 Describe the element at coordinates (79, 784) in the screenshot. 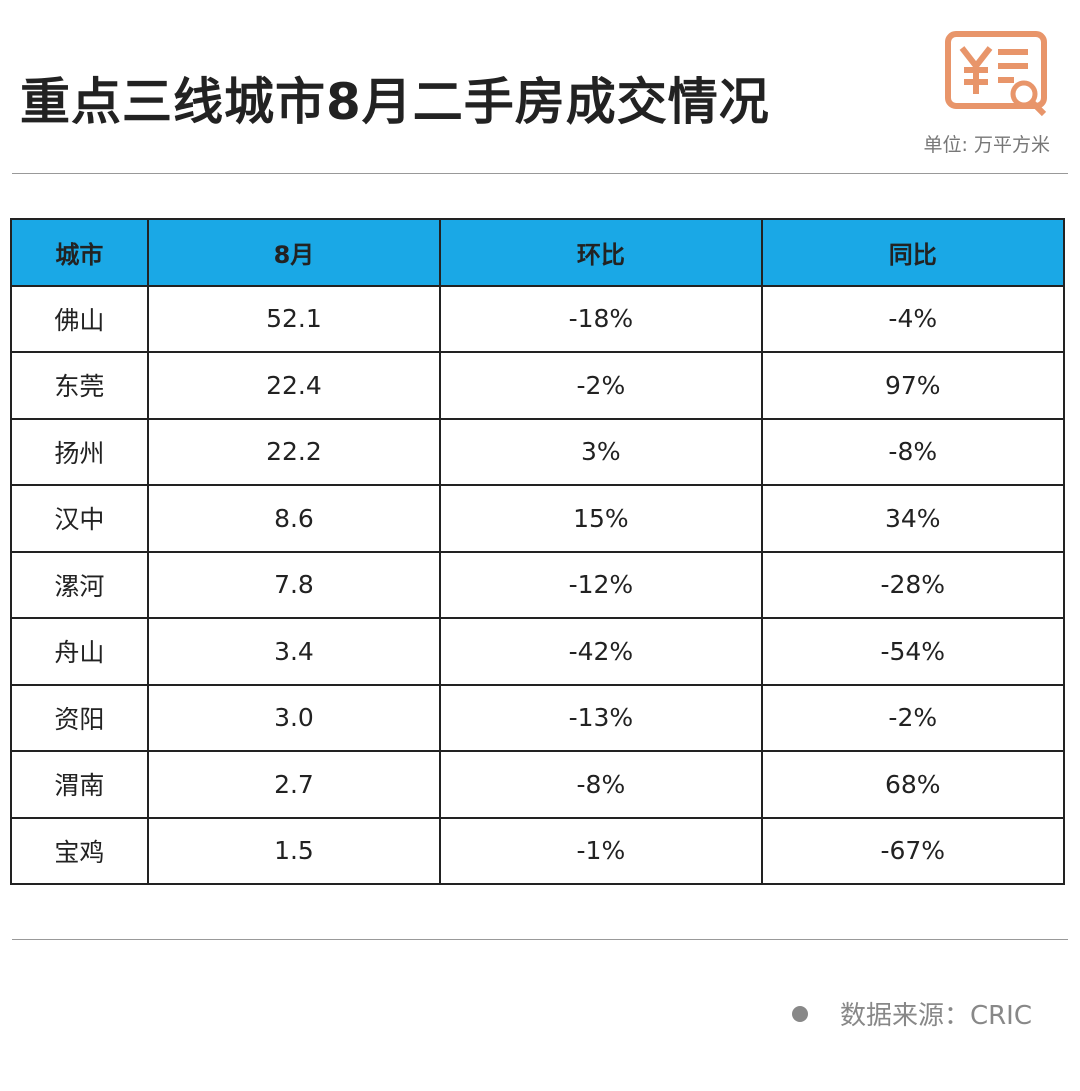

I see `table-cell: 渭南` at that location.